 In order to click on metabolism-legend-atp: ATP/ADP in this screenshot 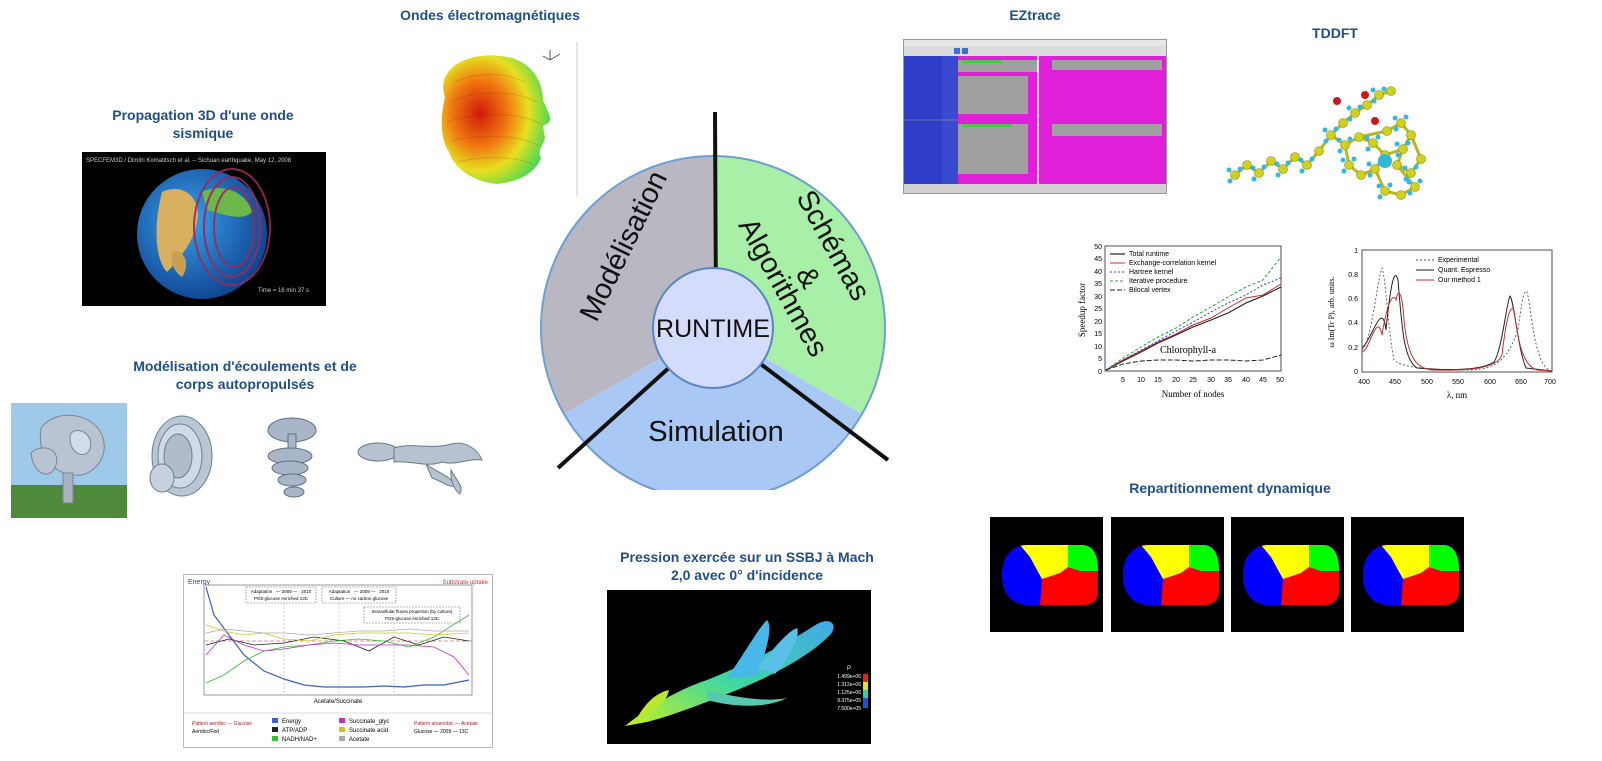, I will do `click(294, 731)`.